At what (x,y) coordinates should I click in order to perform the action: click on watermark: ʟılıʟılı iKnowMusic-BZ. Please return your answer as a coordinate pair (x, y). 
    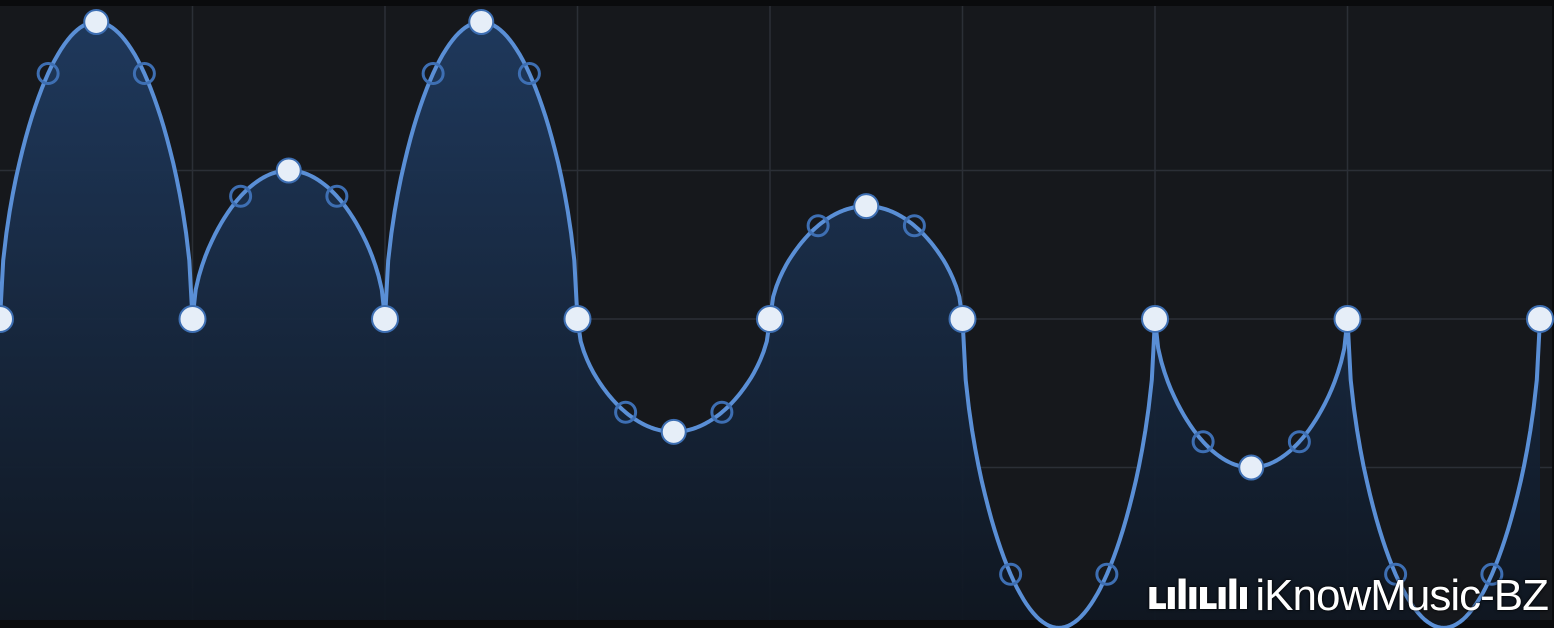
    Looking at the image, I should click on (1347, 596).